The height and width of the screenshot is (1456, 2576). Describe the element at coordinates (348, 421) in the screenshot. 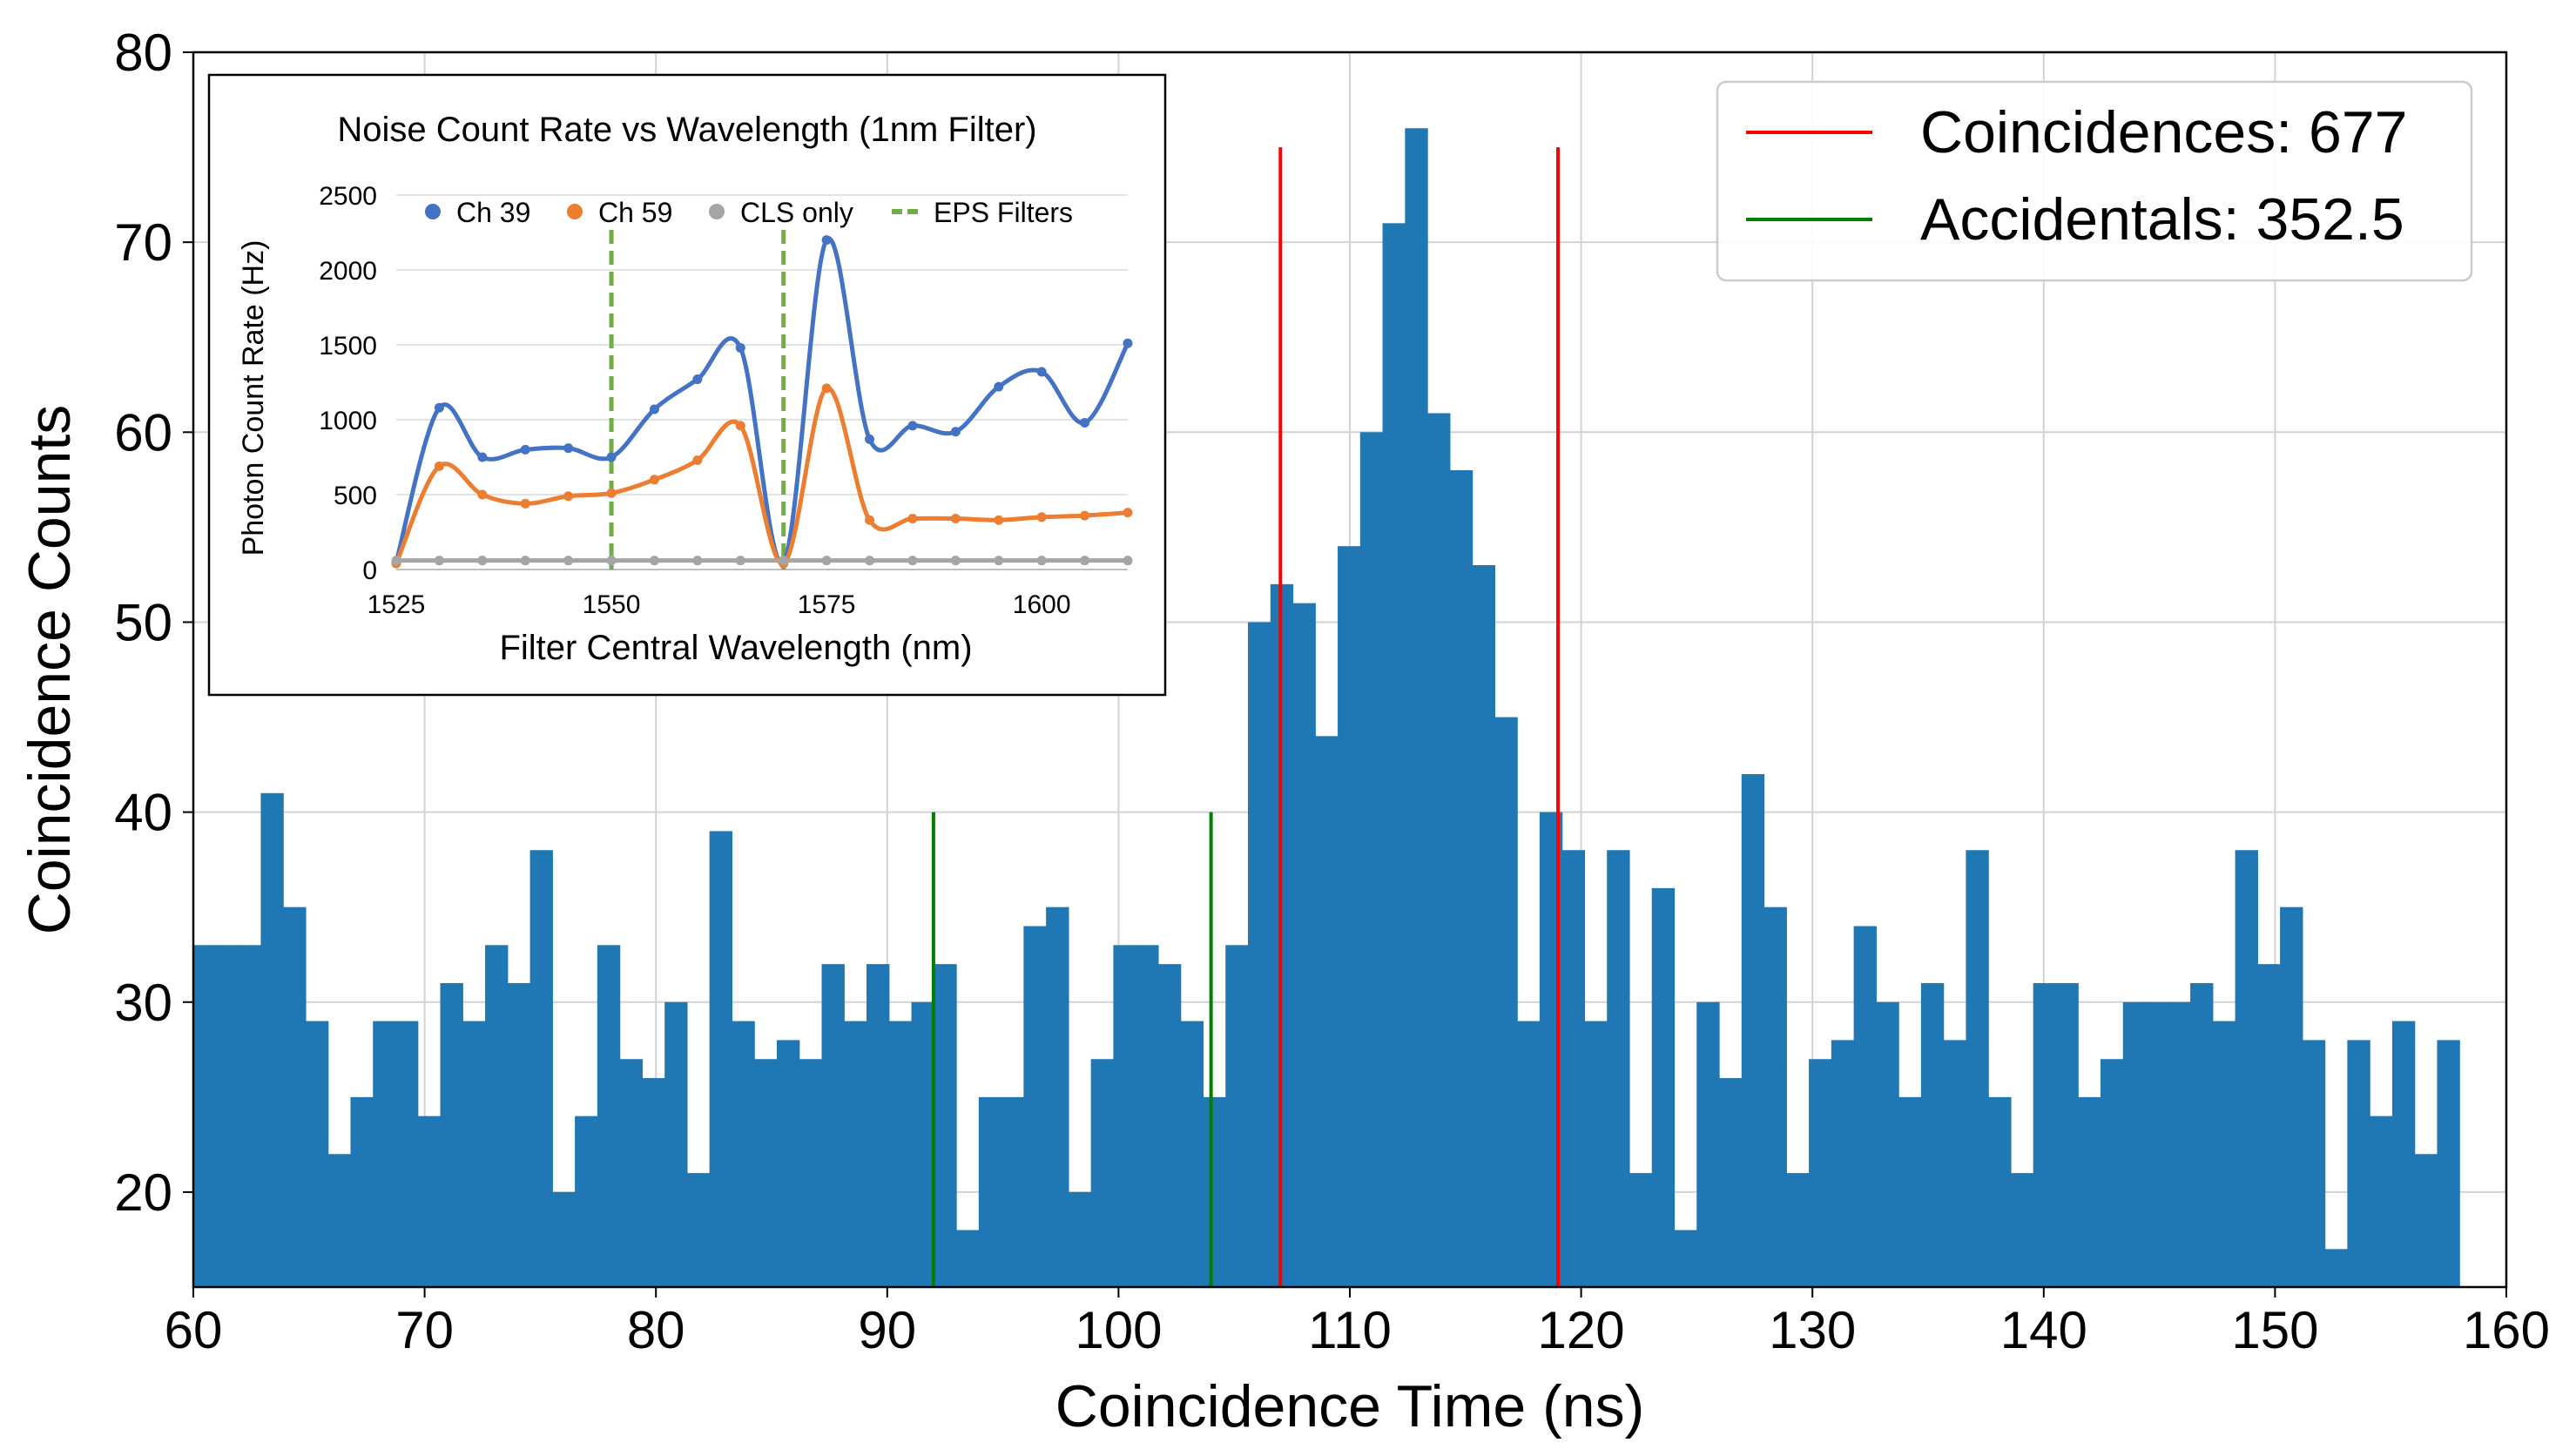

I see `inset-y-tick-label: 1000` at that location.